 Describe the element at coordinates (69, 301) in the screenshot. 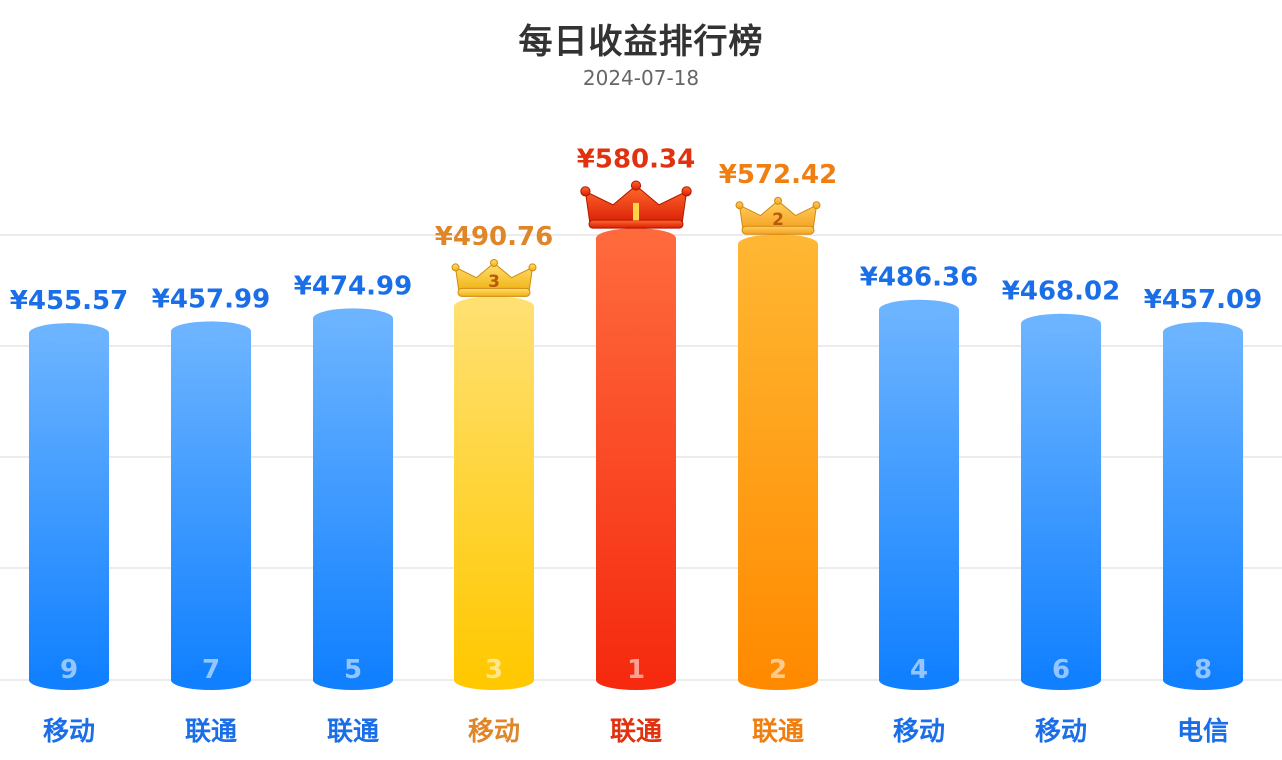

I see `value-label: ¥455.57` at that location.